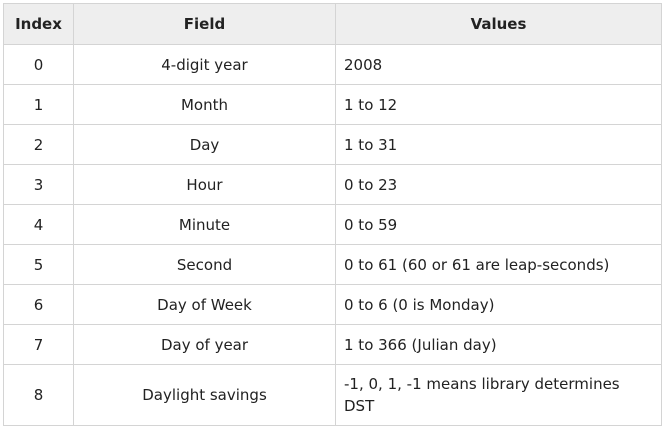 This screenshot has width=666, height=434. Describe the element at coordinates (38, 224) in the screenshot. I see `index-cell: 4` at that location.